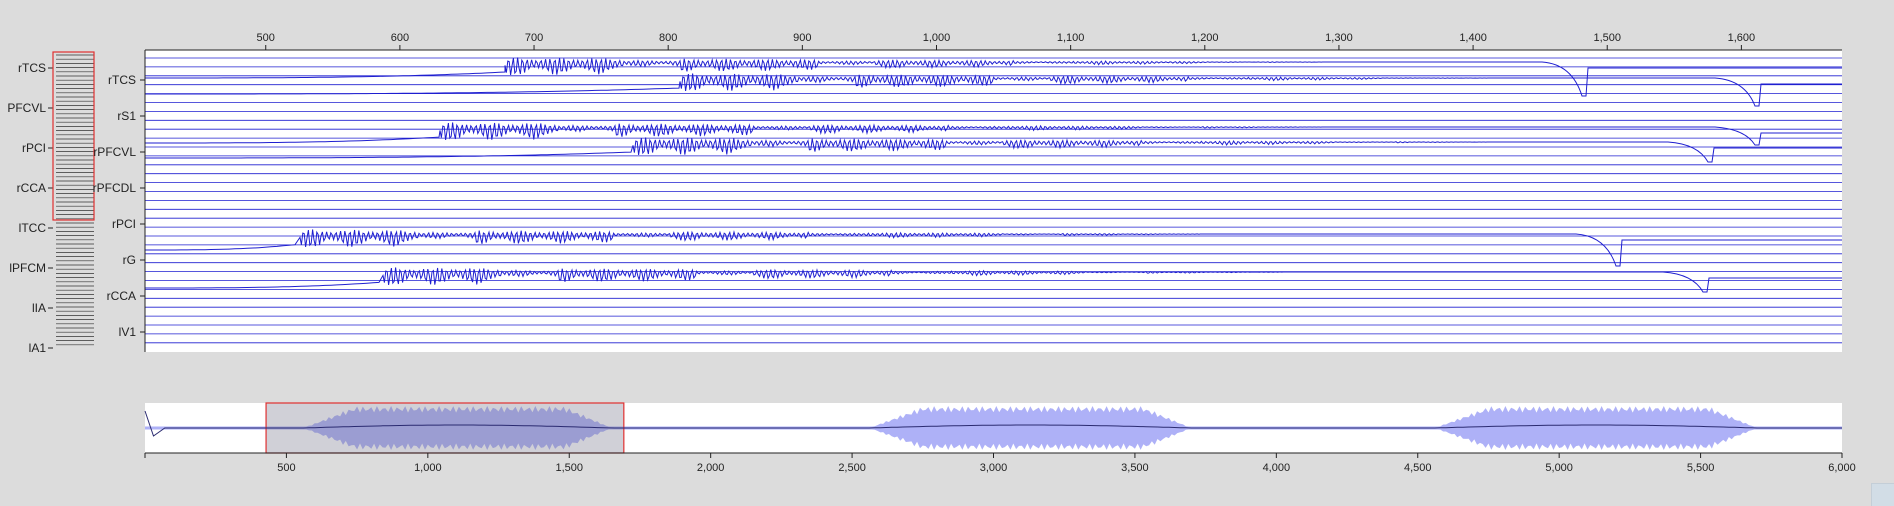 The height and width of the screenshot is (506, 1894). Describe the element at coordinates (1882, 494) in the screenshot. I see `resize-grip` at that location.